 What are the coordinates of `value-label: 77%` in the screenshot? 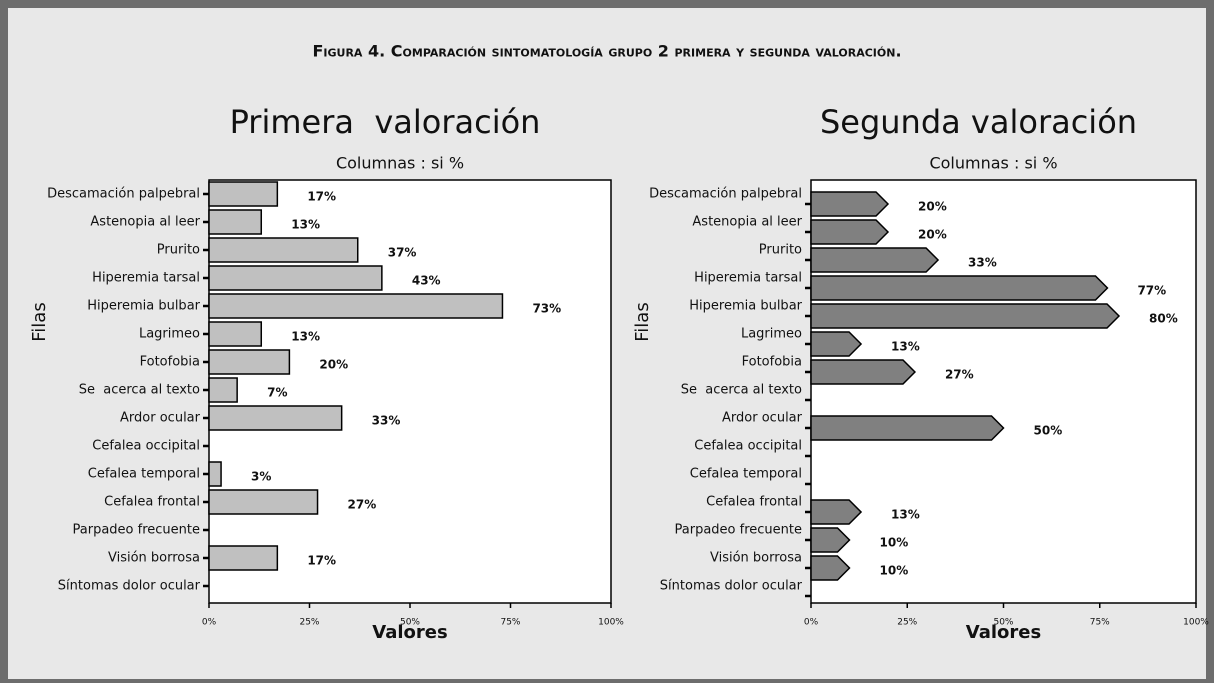 It's located at (1151, 291).